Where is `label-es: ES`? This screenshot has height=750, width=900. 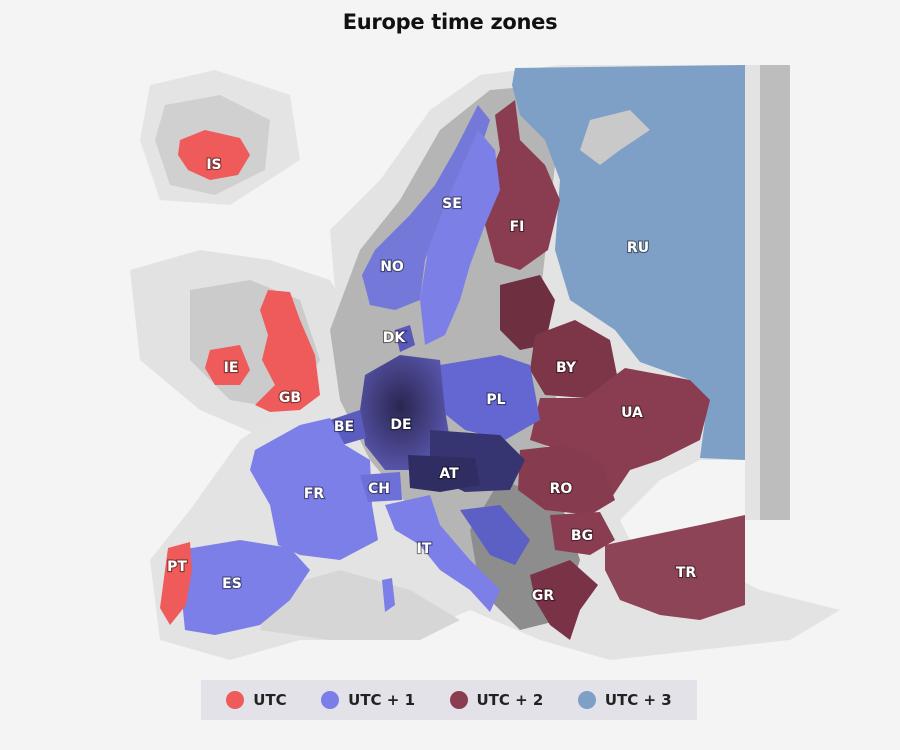
label-es: ES is located at coordinates (232, 584).